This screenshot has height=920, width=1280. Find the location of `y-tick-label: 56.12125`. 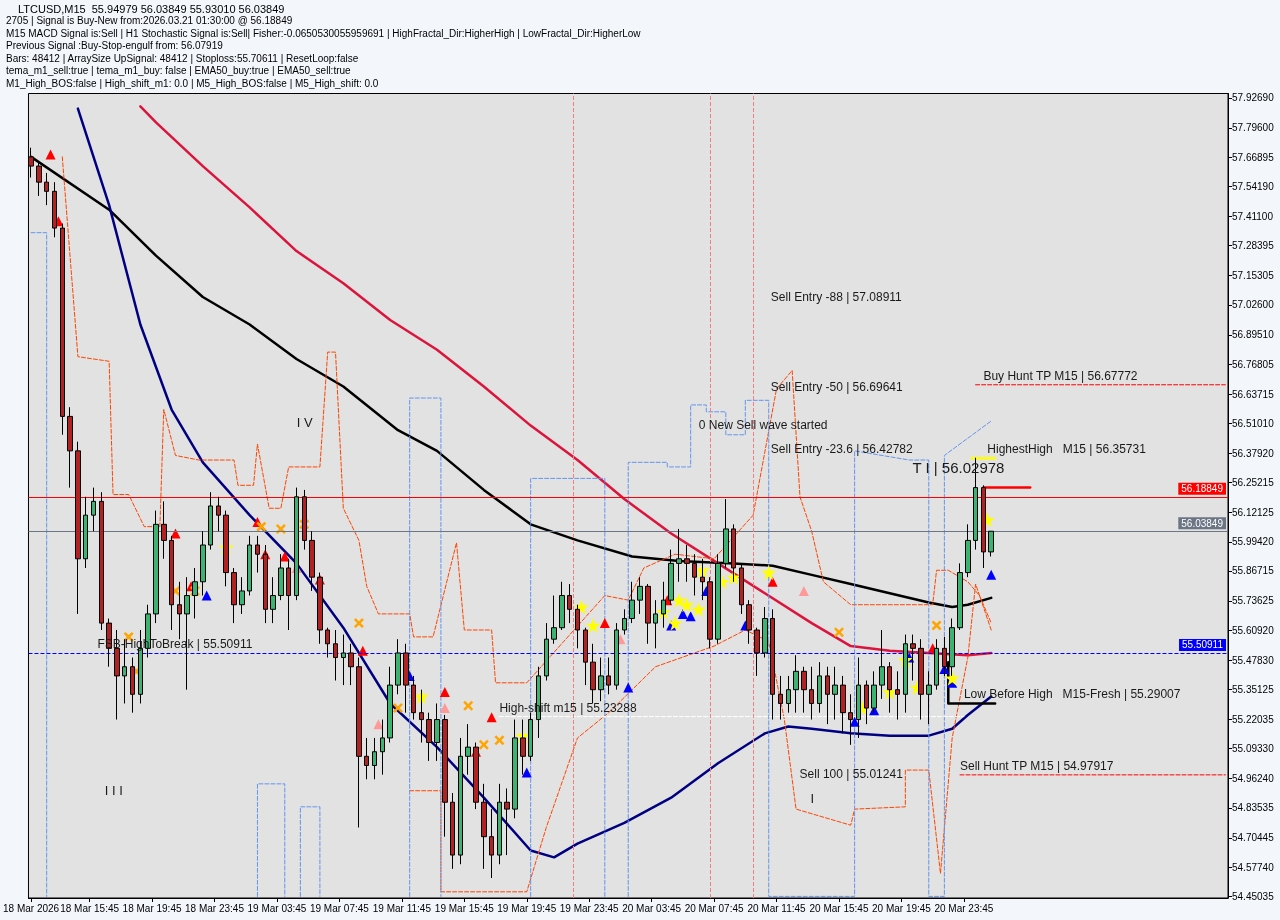

y-tick-label: 56.12125 is located at coordinates (1253, 513).